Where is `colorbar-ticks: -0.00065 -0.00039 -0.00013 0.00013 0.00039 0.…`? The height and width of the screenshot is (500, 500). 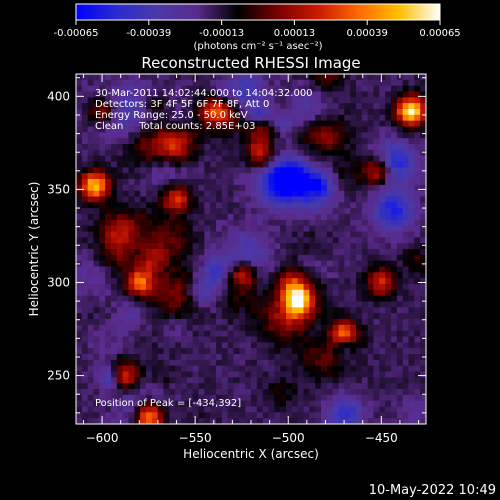 colorbar-ticks: -0.00065 -0.00039 -0.00013 0.00013 0.00039 0.… is located at coordinates (257, 29).